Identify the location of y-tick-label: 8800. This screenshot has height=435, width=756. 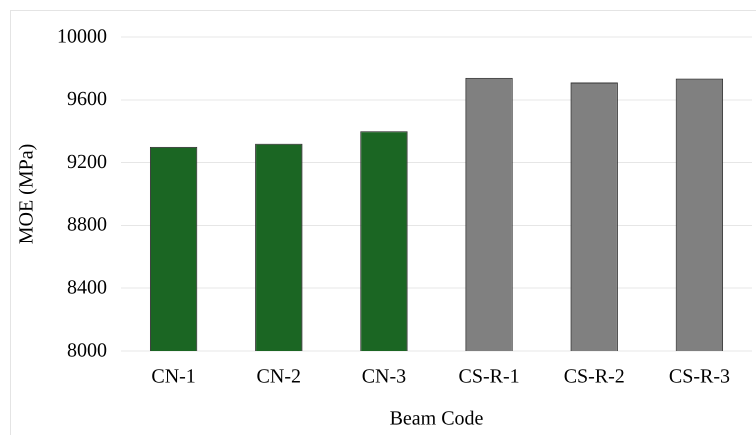
(87, 225).